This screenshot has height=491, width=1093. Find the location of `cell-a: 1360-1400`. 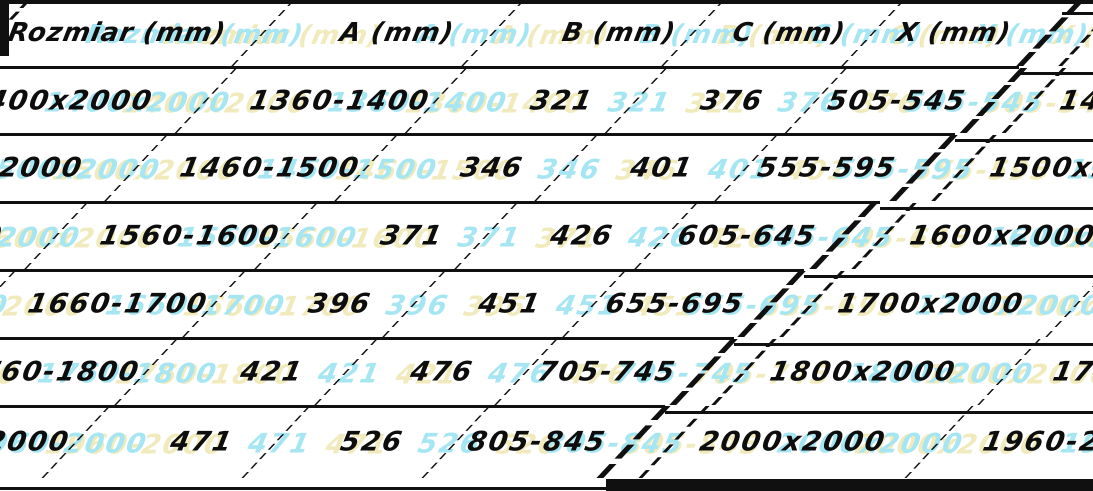

cell-a: 1360-1400 is located at coordinates (340, 100).